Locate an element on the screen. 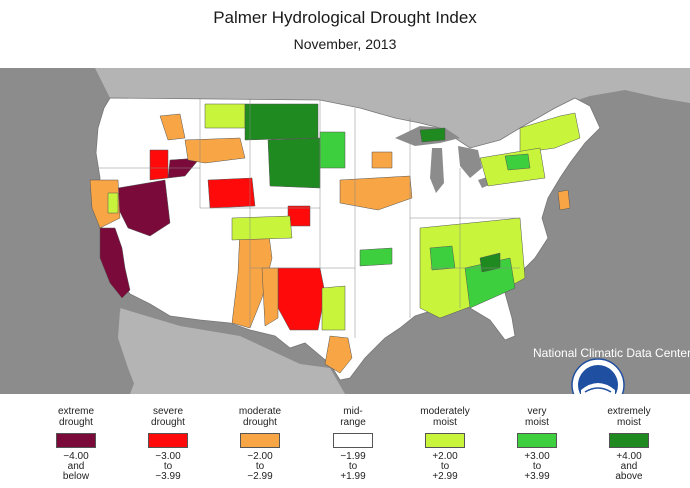  region-extremely-moist-sd is located at coordinates (294, 163).